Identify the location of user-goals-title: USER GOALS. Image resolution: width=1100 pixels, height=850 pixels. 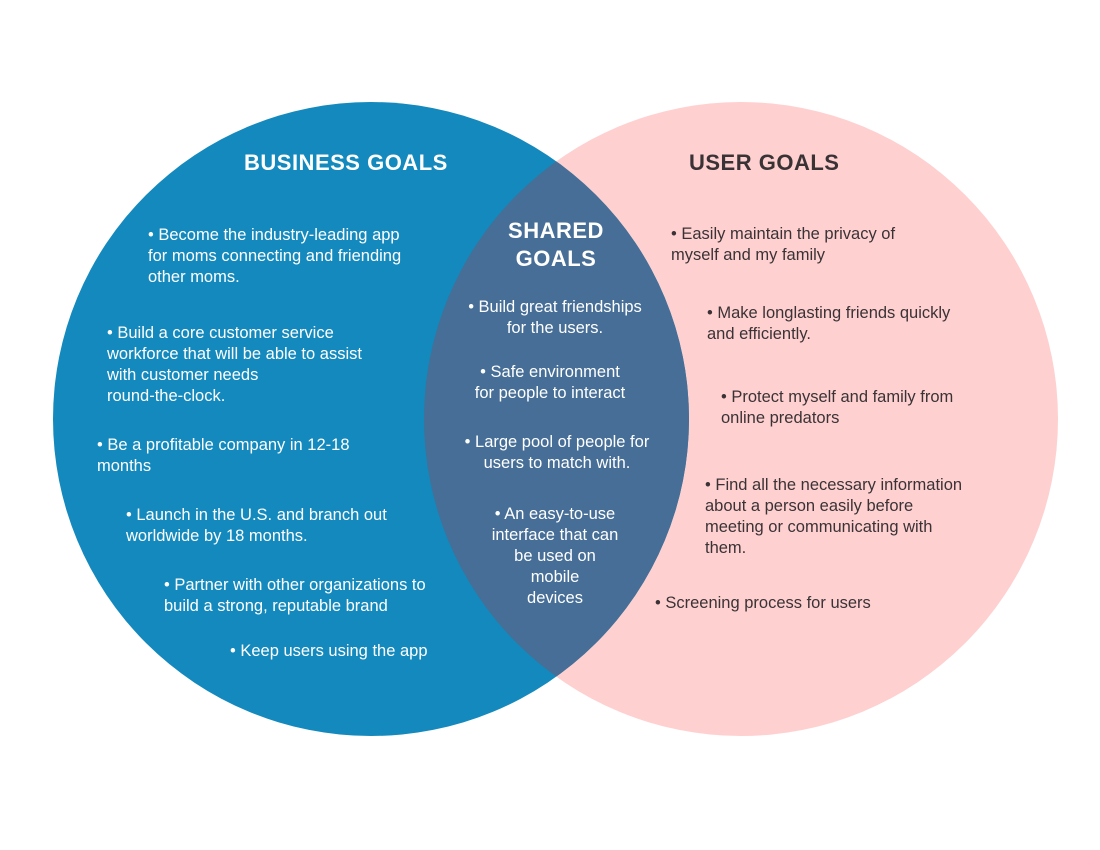
(764, 162).